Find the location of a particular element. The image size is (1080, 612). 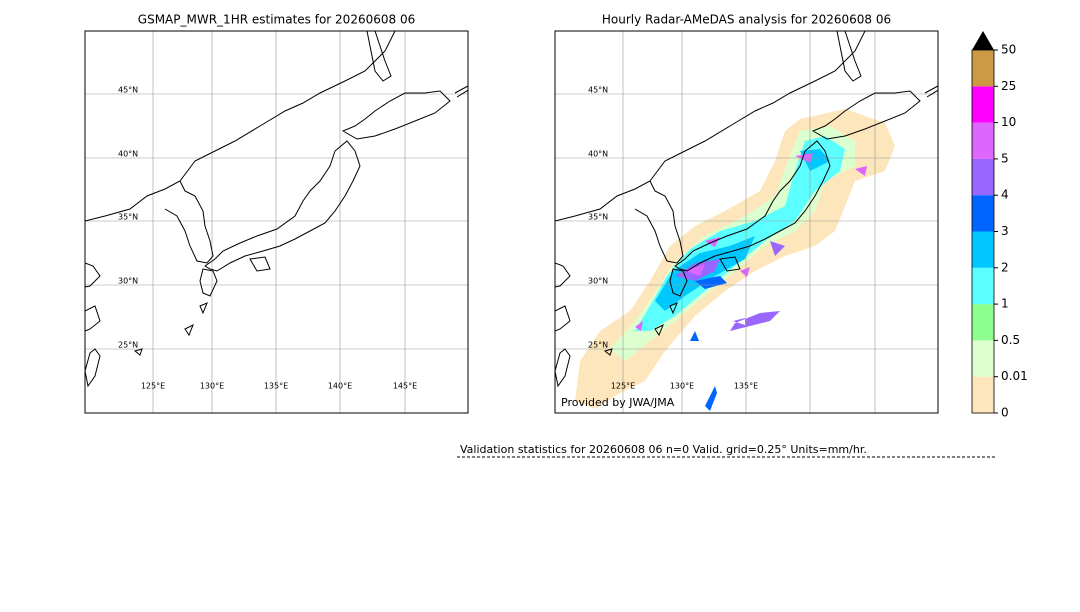

colorbar-label: 5 is located at coordinates (1005, 158).